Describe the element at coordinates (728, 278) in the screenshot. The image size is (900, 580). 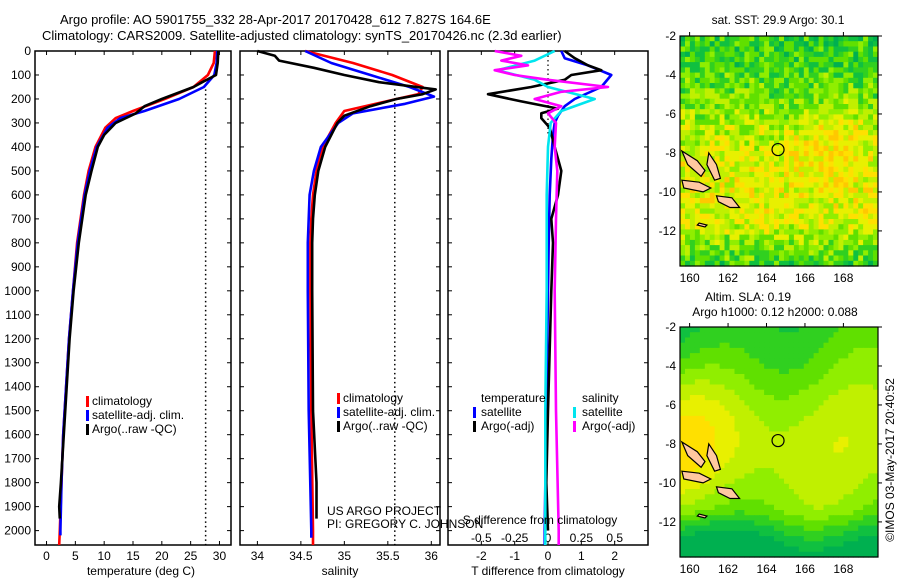
I see `x-tick-label: 162` at that location.